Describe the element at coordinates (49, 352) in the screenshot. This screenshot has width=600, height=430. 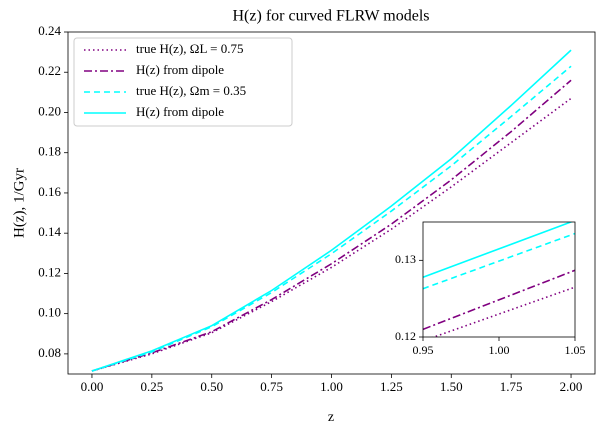
I see `y-tick-label: 0.08` at that location.